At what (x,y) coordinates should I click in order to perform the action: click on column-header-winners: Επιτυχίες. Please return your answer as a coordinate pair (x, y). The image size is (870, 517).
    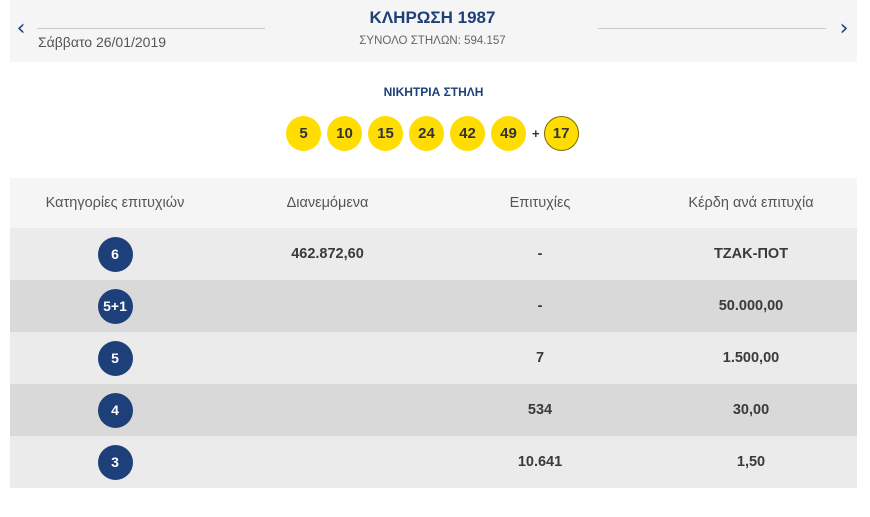
    Looking at the image, I should click on (540, 203).